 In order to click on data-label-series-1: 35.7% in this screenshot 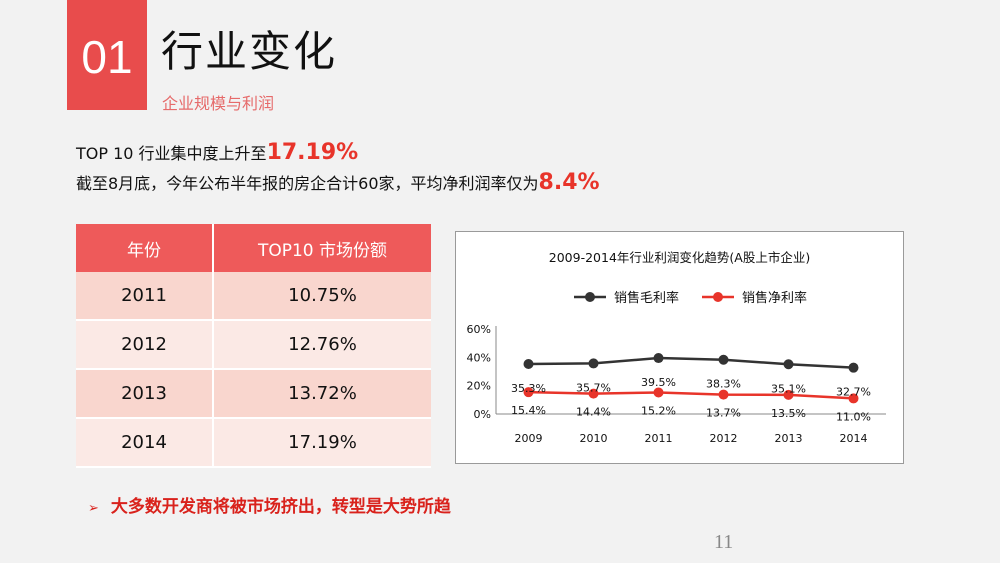, I will do `click(593, 387)`.